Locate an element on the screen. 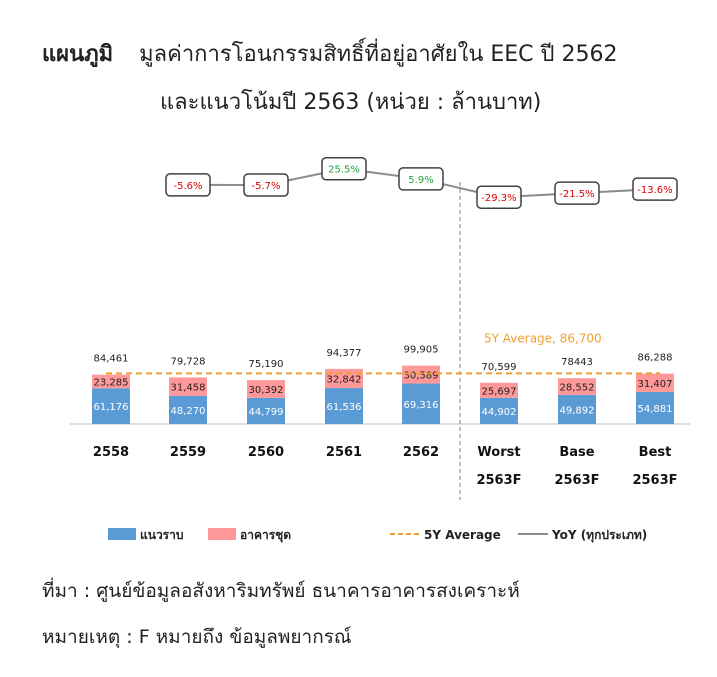 The image size is (717, 677). x-tick-label: 2558 is located at coordinates (111, 452).